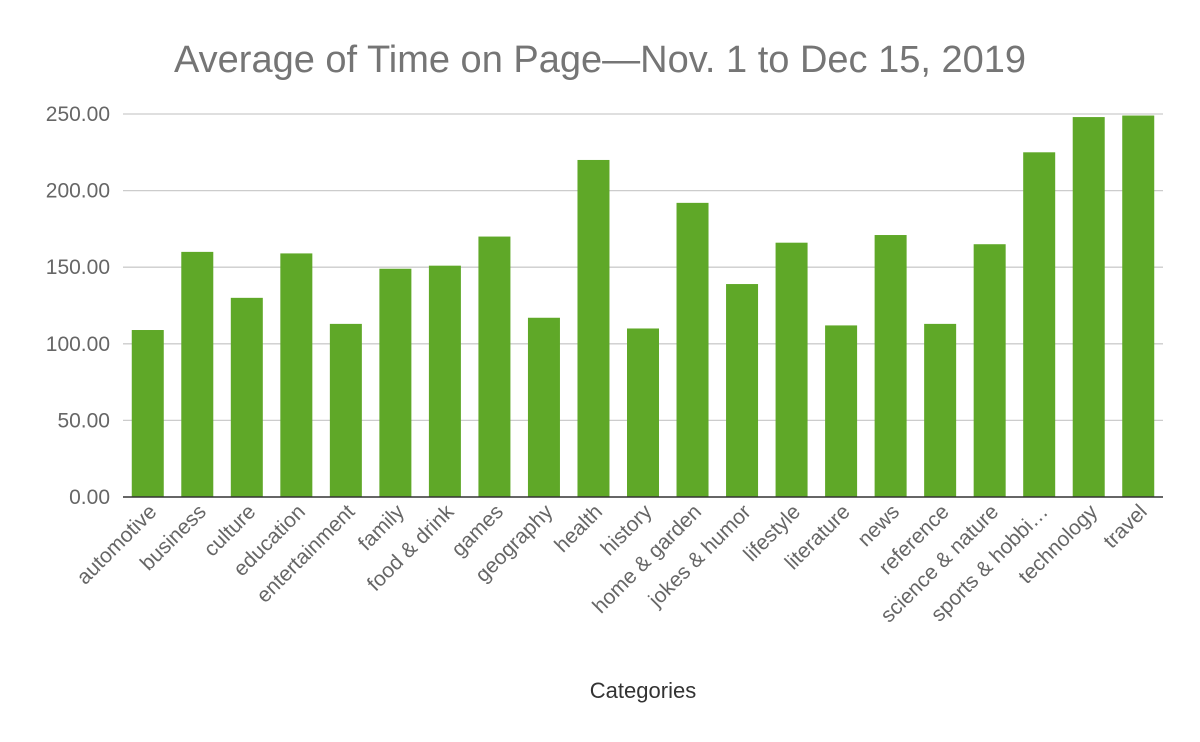 This screenshot has width=1200, height=742. Describe the element at coordinates (89, 497) in the screenshot. I see `y-tick-label: 0.00` at that location.